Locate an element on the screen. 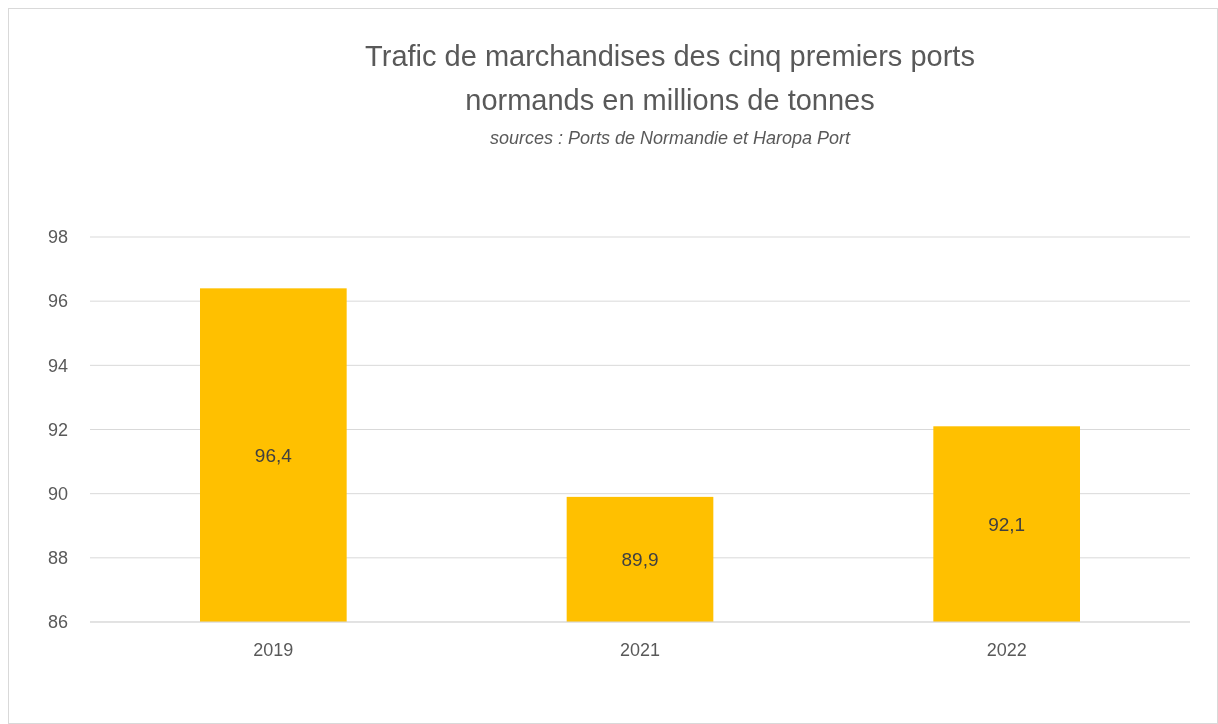 The height and width of the screenshot is (724, 1218). y-tick-label: 98 is located at coordinates (57, 237).